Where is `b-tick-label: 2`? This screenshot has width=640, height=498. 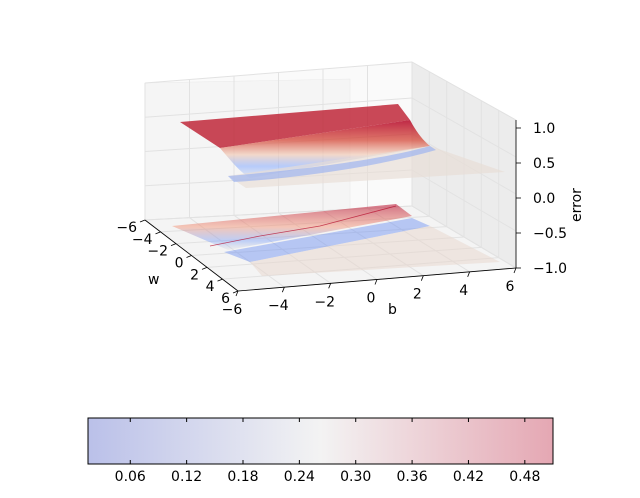
b-tick-label: 2 is located at coordinates (417, 295).